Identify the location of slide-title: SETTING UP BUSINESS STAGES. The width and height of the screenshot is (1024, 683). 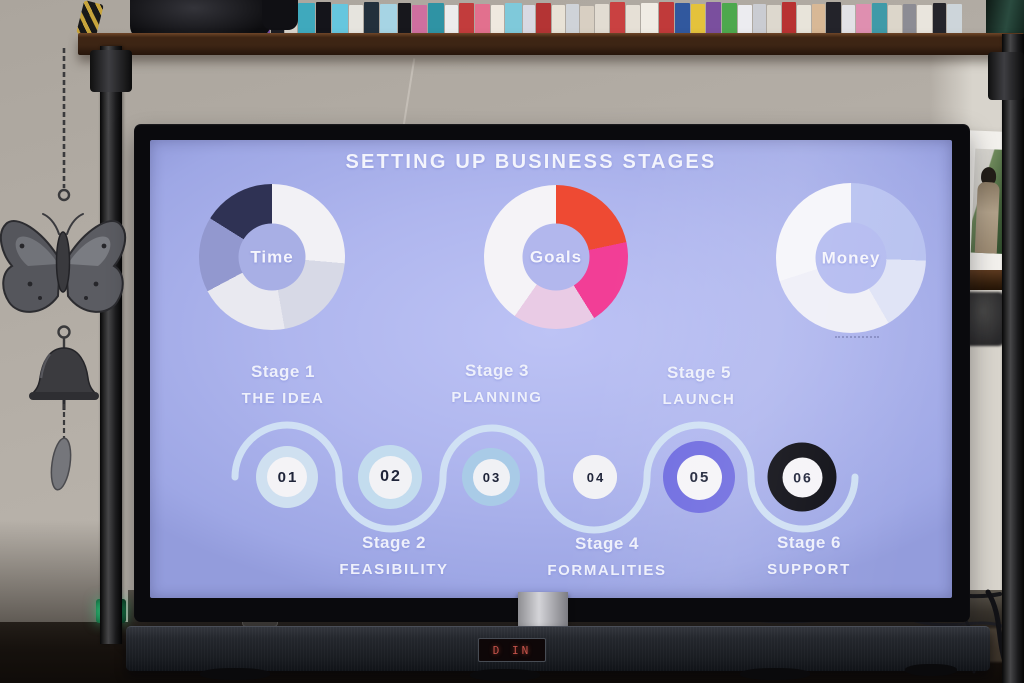
(531, 162).